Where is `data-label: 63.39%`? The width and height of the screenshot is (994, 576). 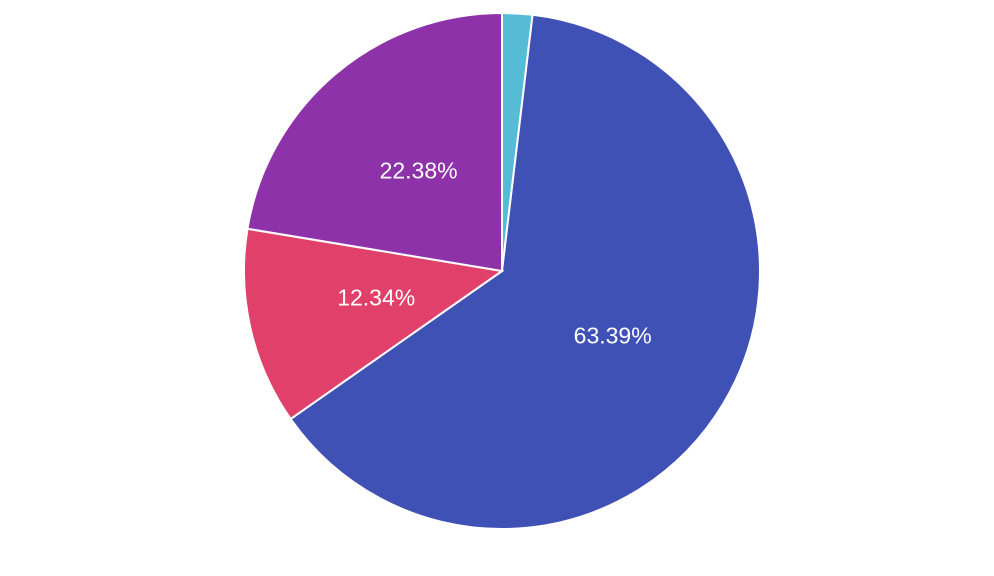 data-label: 63.39% is located at coordinates (613, 335).